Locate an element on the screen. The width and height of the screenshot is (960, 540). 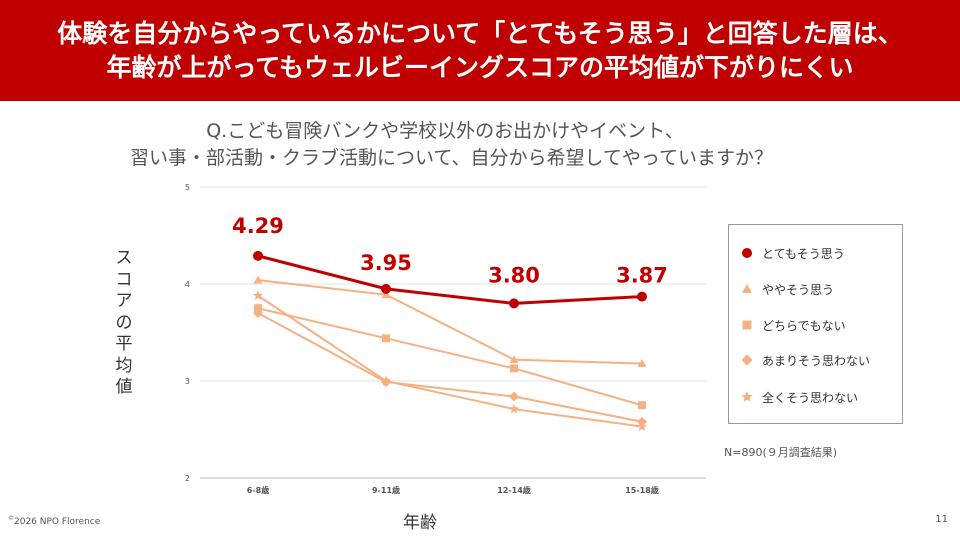
legend-marker-triangle-icon is located at coordinates (747, 288).